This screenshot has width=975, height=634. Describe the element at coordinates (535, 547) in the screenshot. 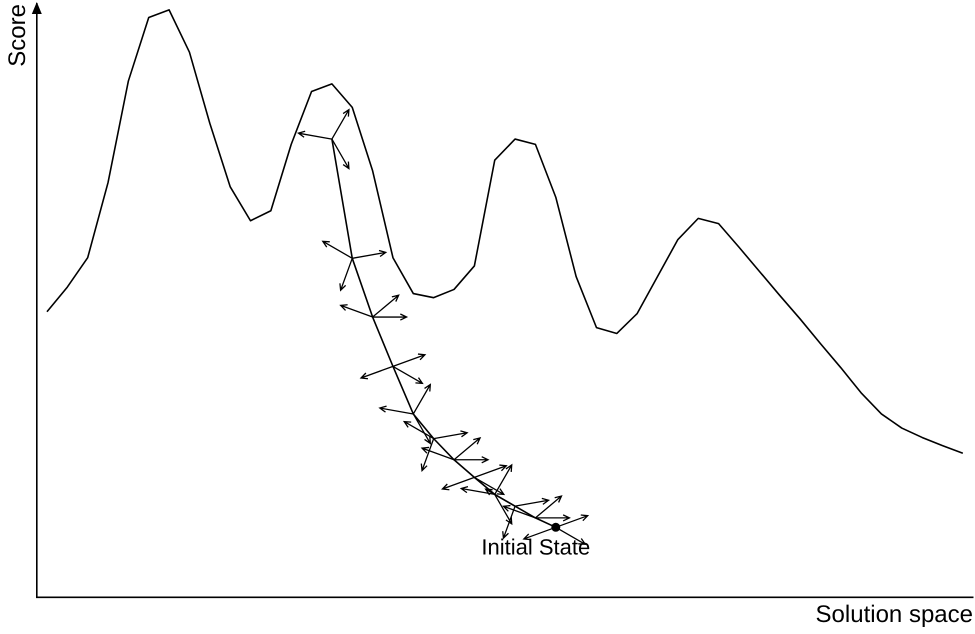

I see `annotation: Initial State` at that location.